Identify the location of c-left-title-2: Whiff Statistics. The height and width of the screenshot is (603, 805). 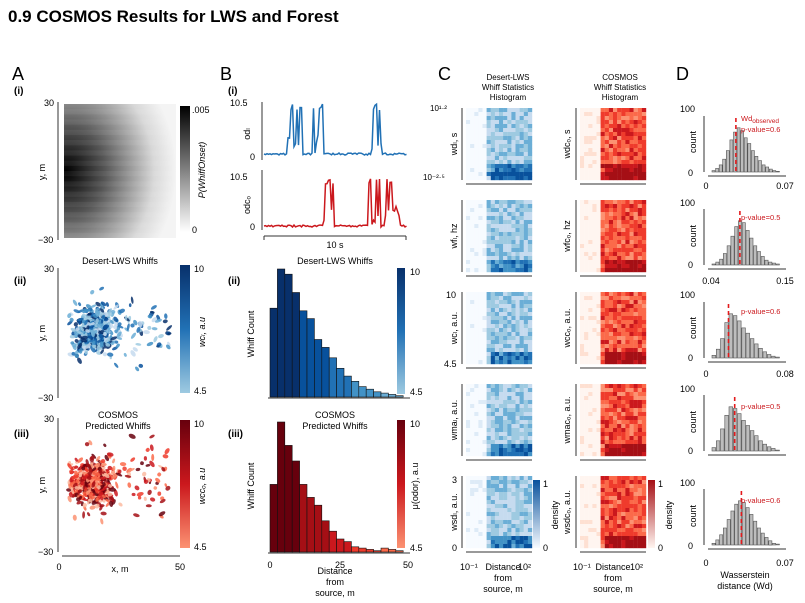
(508, 87).